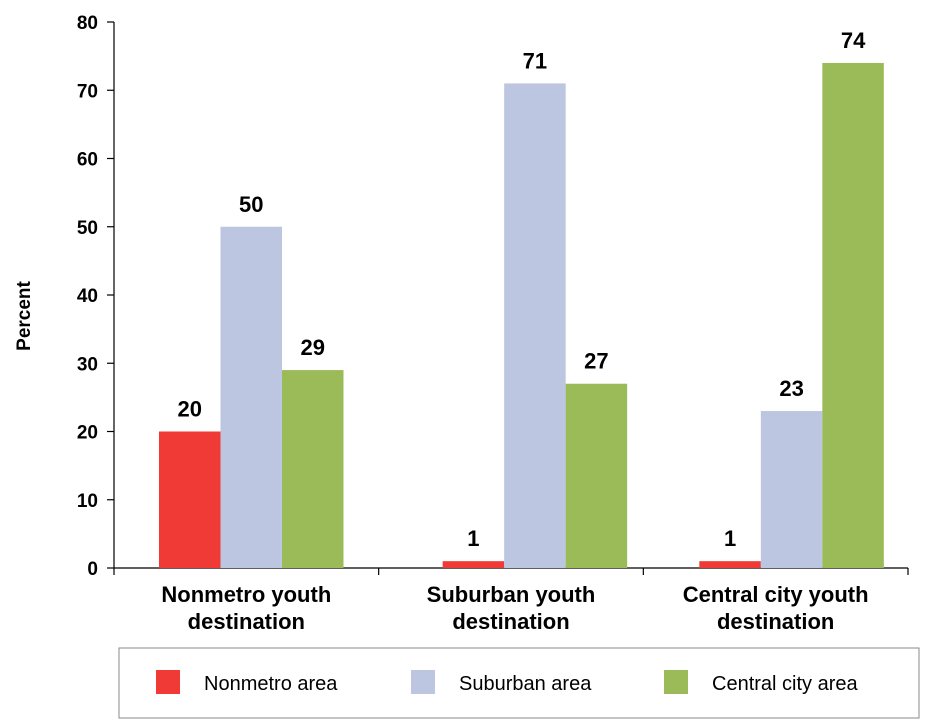 Image resolution: width=929 pixels, height=725 pixels. Describe the element at coordinates (24, 315) in the screenshot. I see `y-axis-title: Percent` at that location.